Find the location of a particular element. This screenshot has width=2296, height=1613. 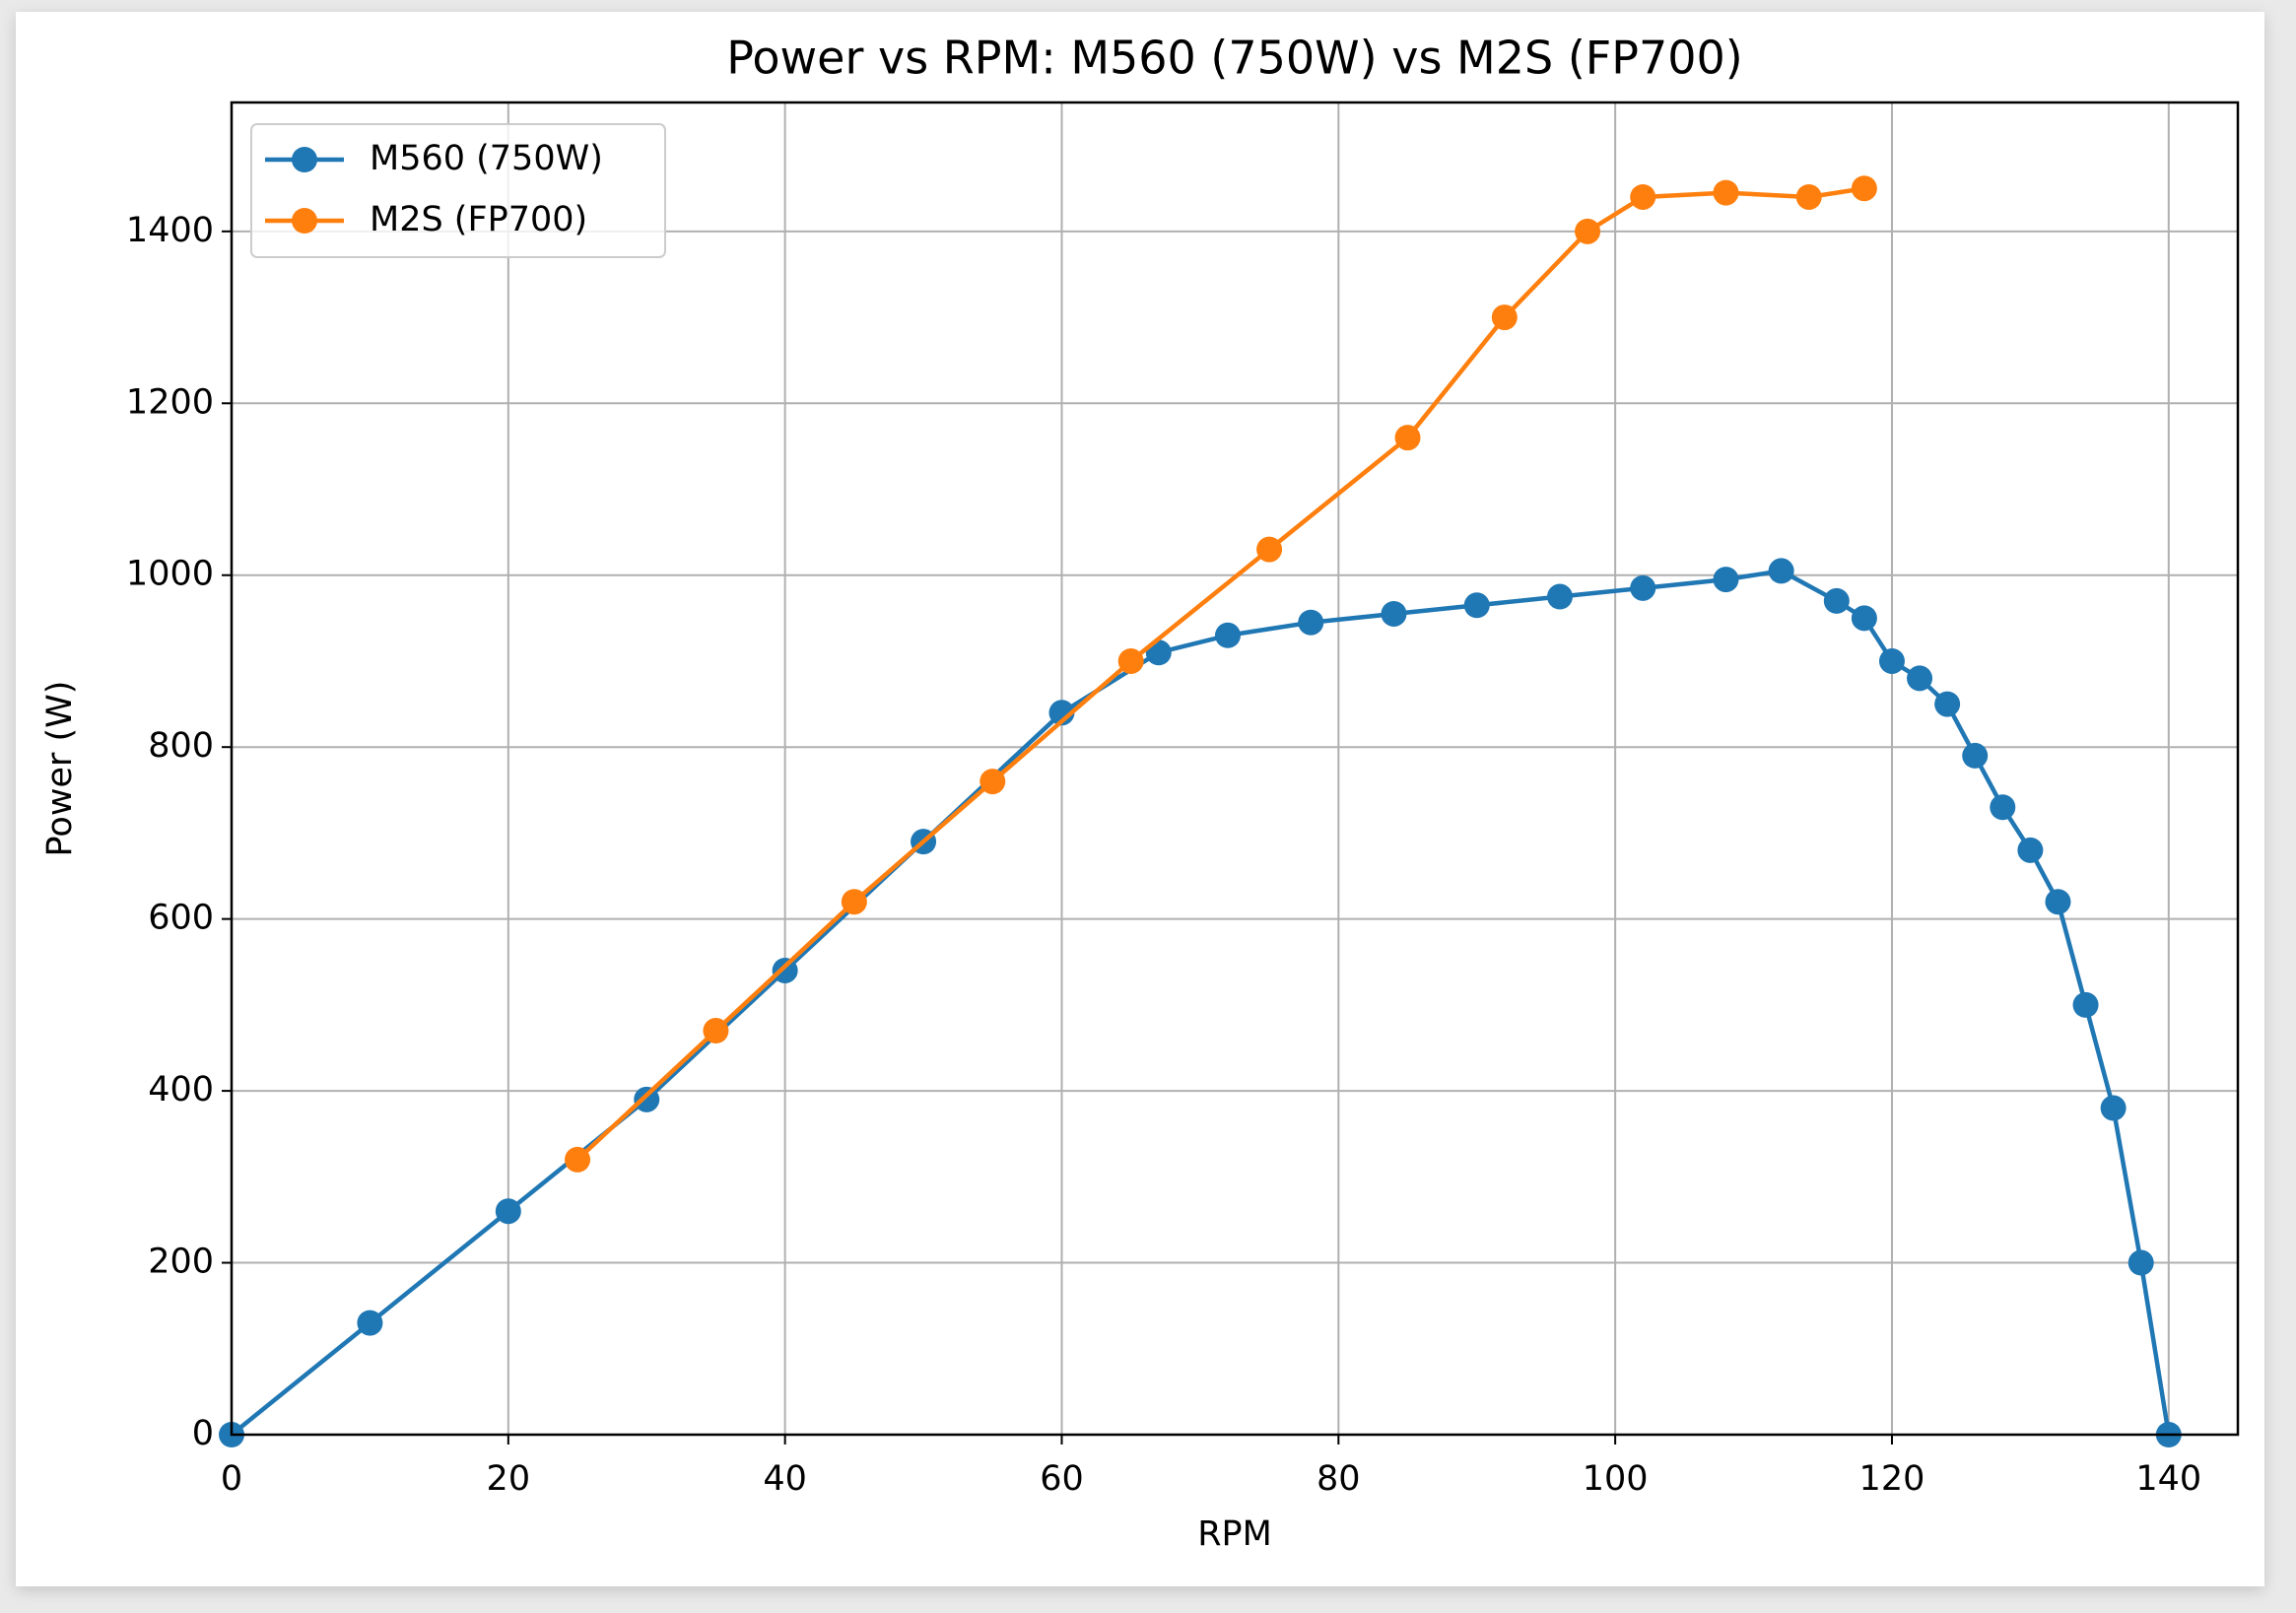

y-tick-label: 1000 is located at coordinates (170, 574).